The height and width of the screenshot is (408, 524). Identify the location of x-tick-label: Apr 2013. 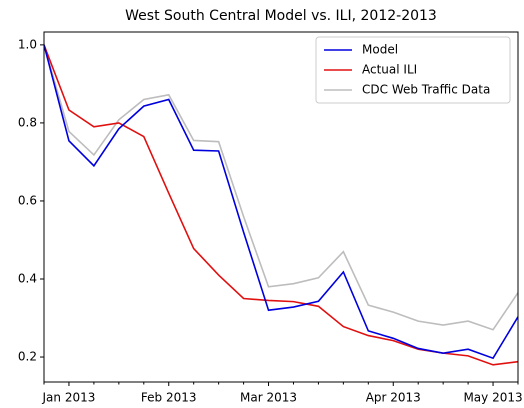
(393, 398).